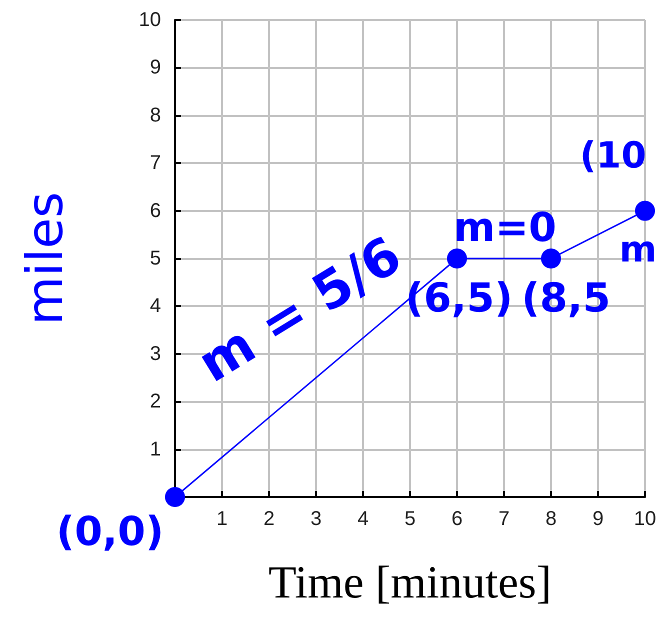 This screenshot has height=623, width=660. Describe the element at coordinates (155, 211) in the screenshot. I see `y-tick-label: 6` at that location.